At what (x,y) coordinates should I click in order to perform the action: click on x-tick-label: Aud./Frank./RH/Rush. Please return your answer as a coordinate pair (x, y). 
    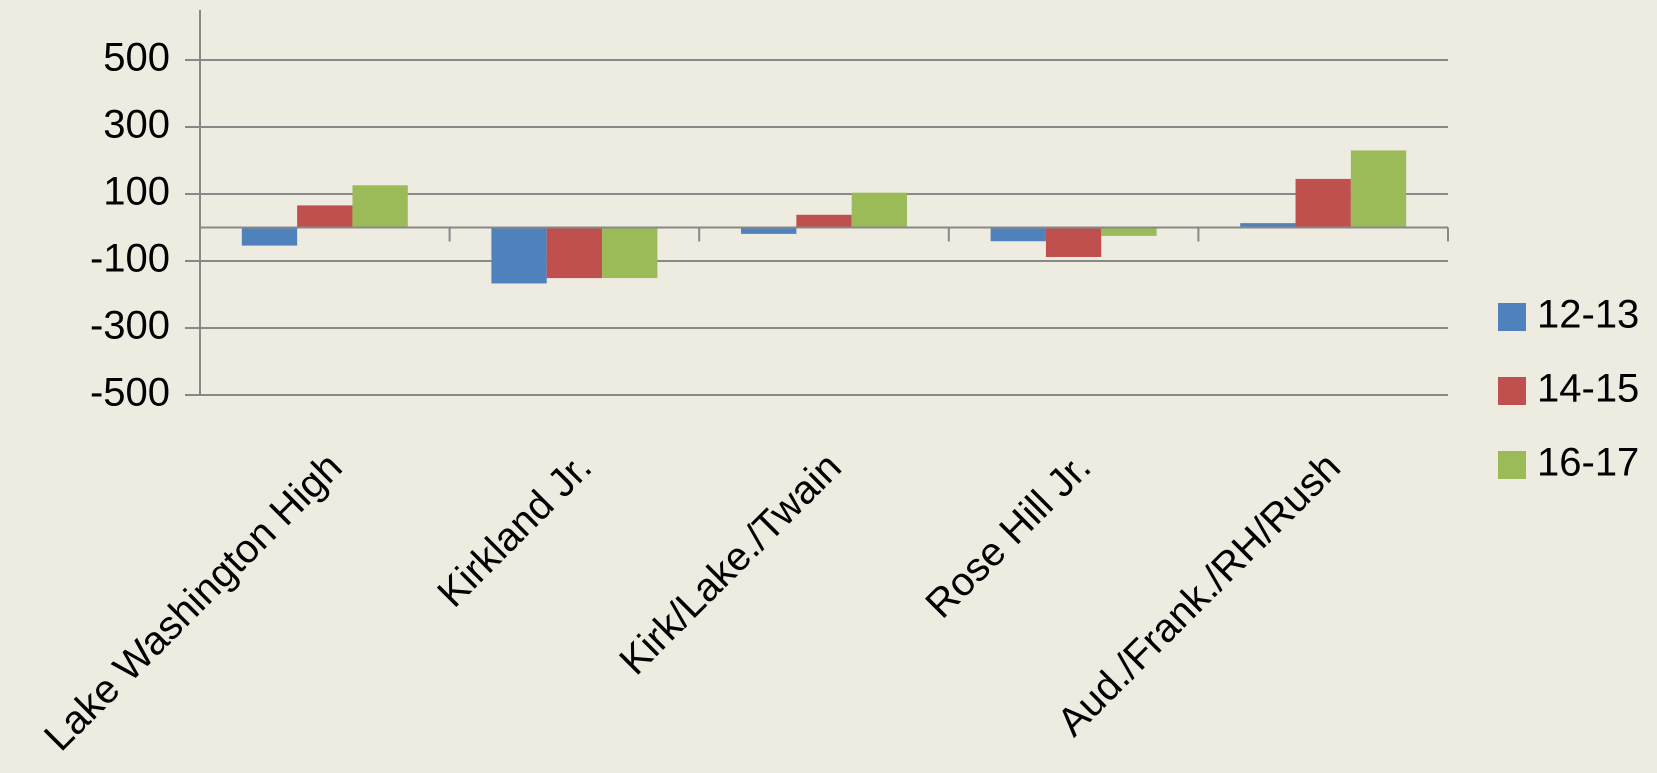
    Looking at the image, I should click on (1199, 595).